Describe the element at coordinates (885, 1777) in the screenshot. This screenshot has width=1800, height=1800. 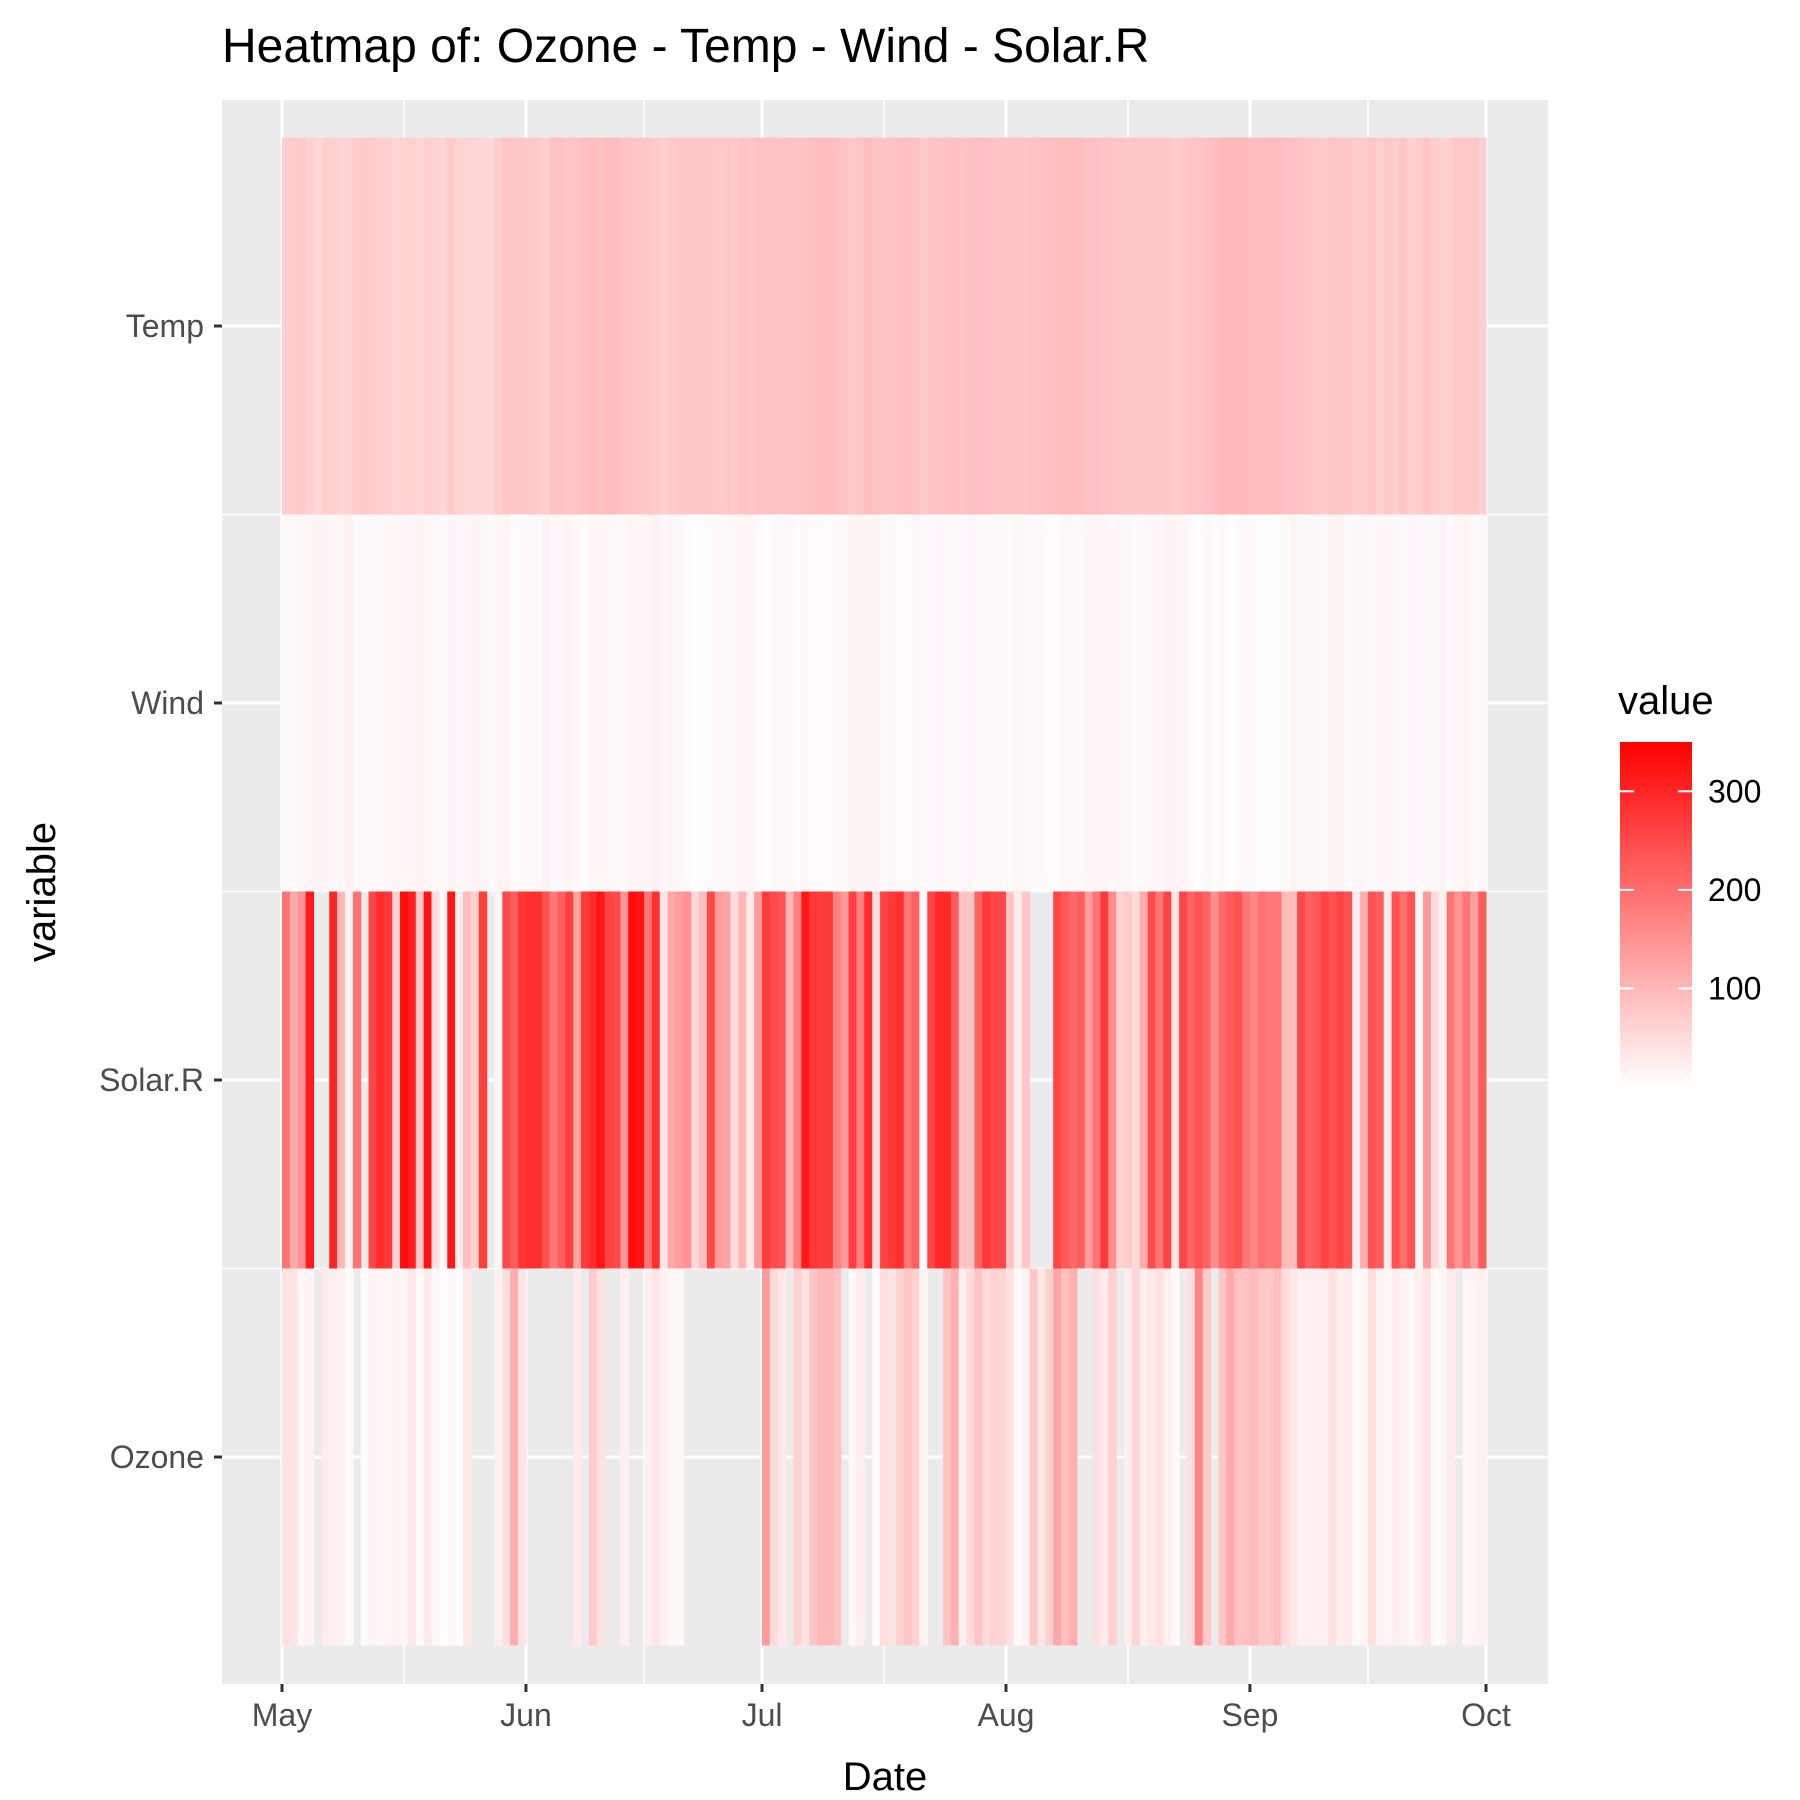
I see `x-axis-title: Date` at that location.